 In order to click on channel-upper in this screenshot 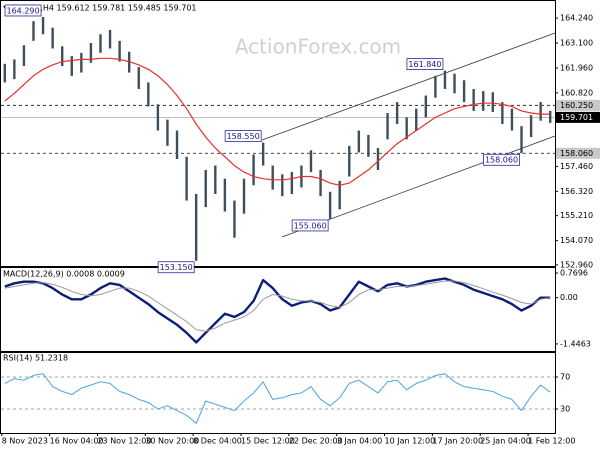, I will do `click(408, 86)`.